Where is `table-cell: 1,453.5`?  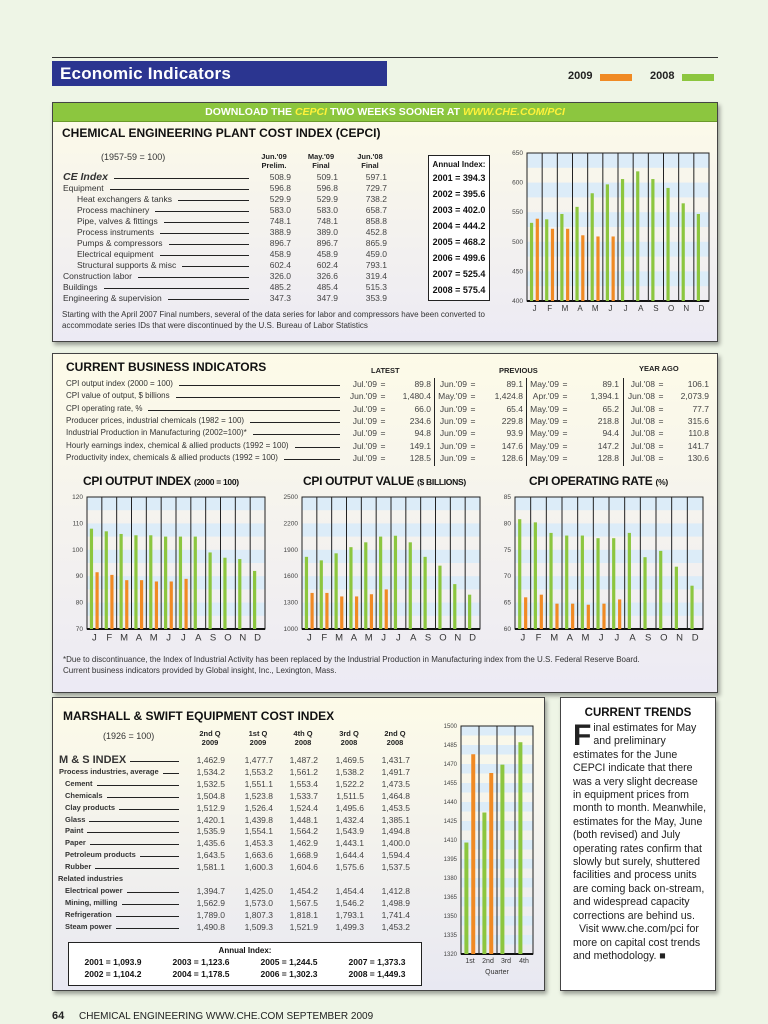 table-cell: 1,453.5 is located at coordinates (395, 807).